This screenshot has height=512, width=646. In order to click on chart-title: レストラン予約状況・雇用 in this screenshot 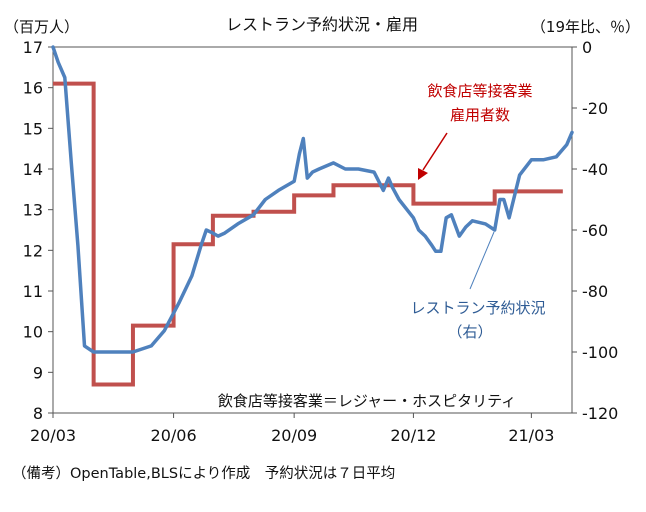, I will do `click(322, 24)`.